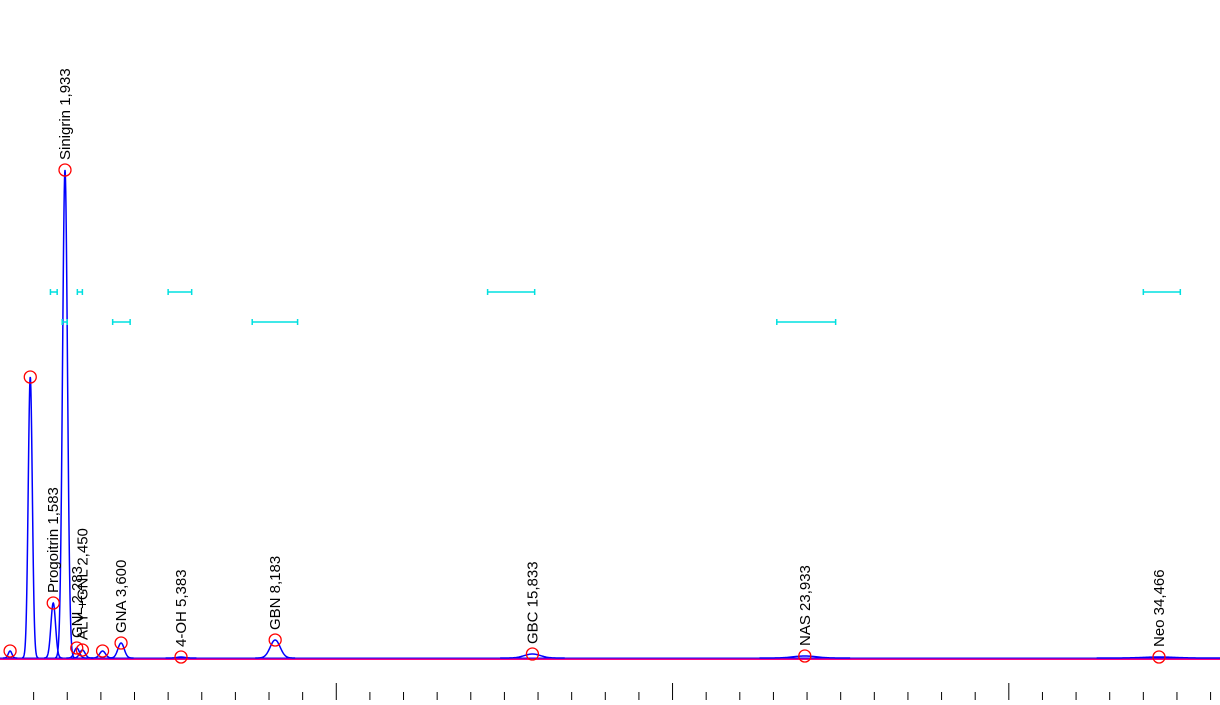 Image resolution: width=1220 pixels, height=705 pixels. Describe the element at coordinates (65, 114) in the screenshot. I see `peak-label: Sinigrin 1,933` at that location.